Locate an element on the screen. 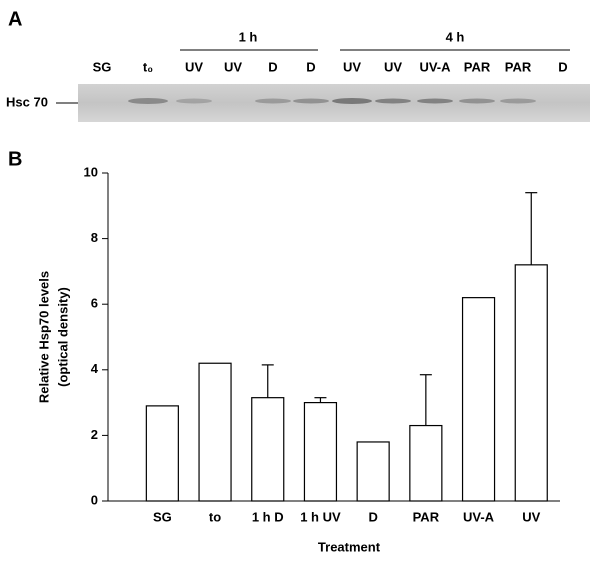 Image resolution: width=602 pixels, height=561 pixels. lane-label: SG is located at coordinates (102, 66).